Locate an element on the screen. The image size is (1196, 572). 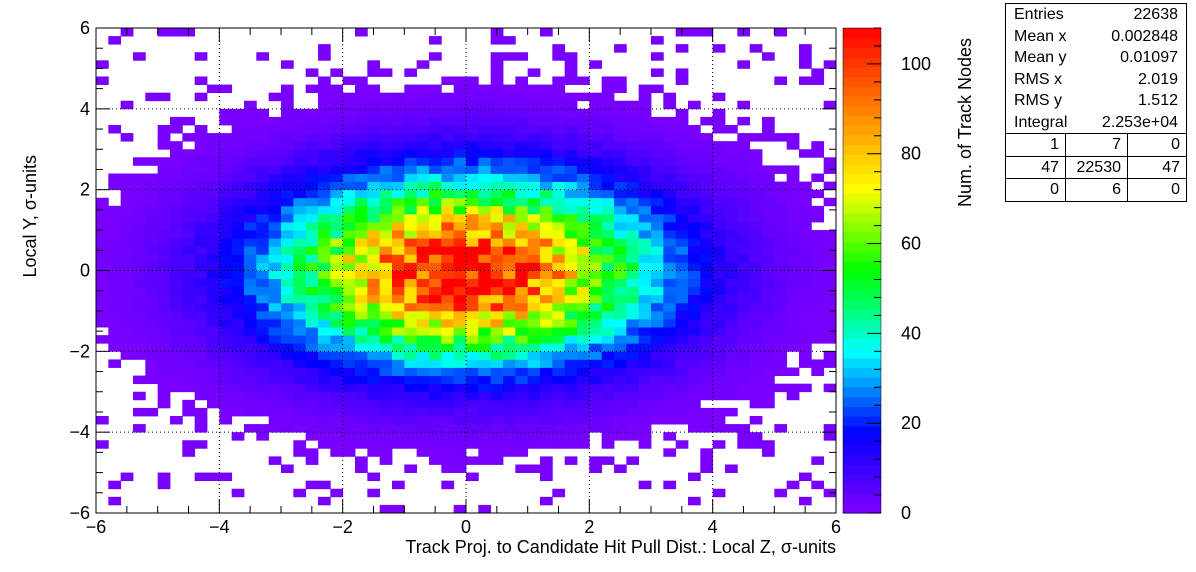
stats-label: RMS x is located at coordinates (1038, 79).